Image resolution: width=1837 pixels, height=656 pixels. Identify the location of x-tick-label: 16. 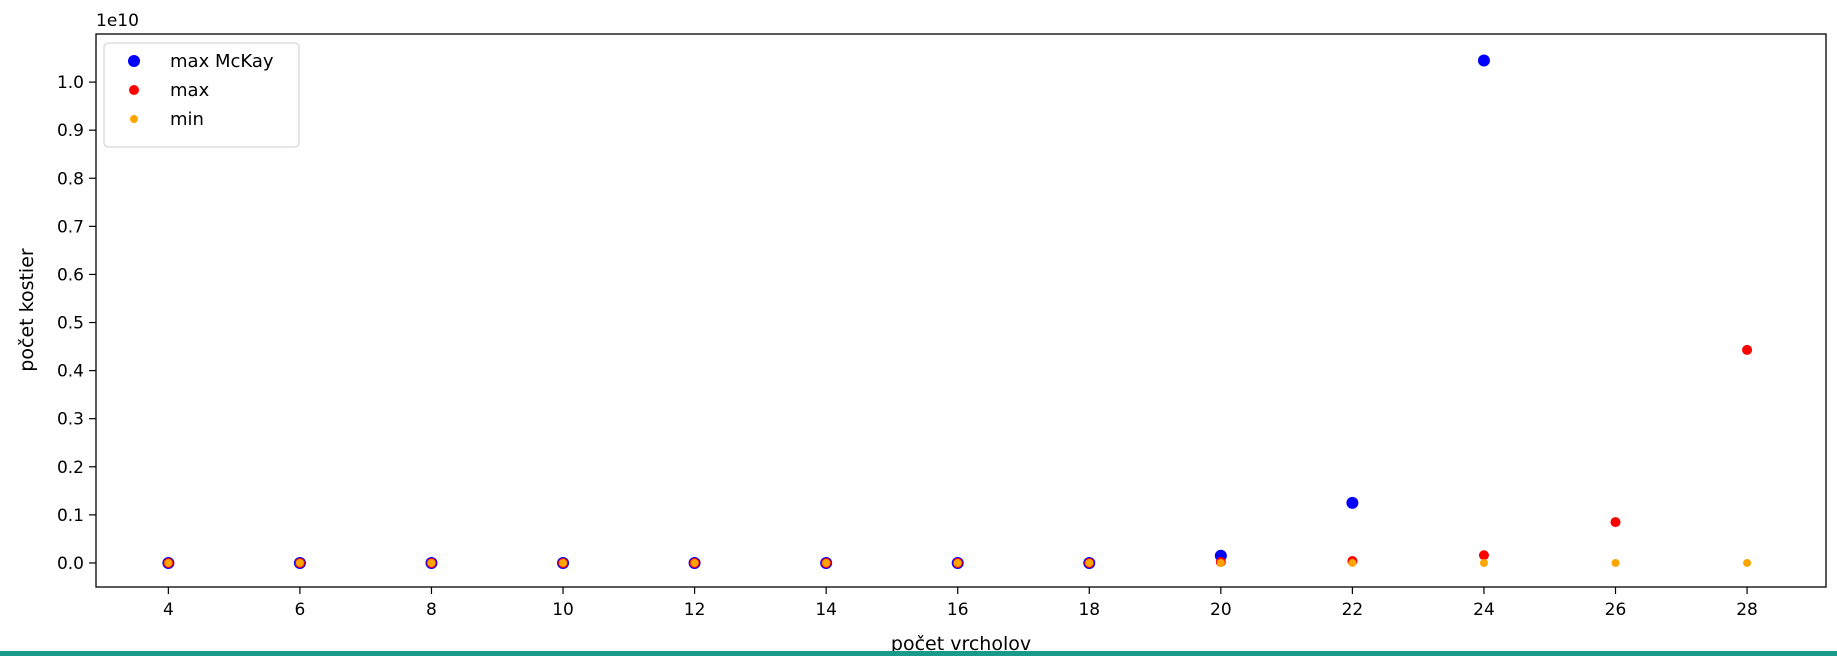
(958, 610).